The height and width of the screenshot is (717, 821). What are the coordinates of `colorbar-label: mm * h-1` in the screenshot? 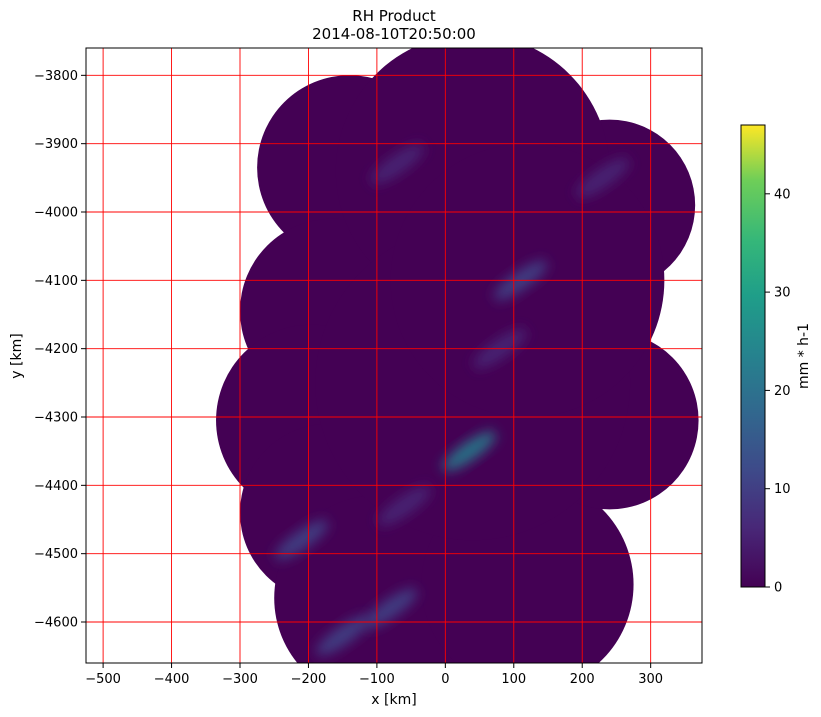 It's located at (804, 356).